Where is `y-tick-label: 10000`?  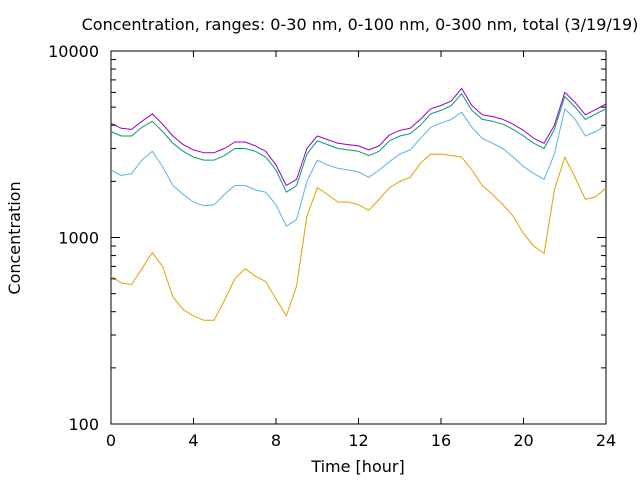
y-tick-label: 10000 is located at coordinates (73, 51).